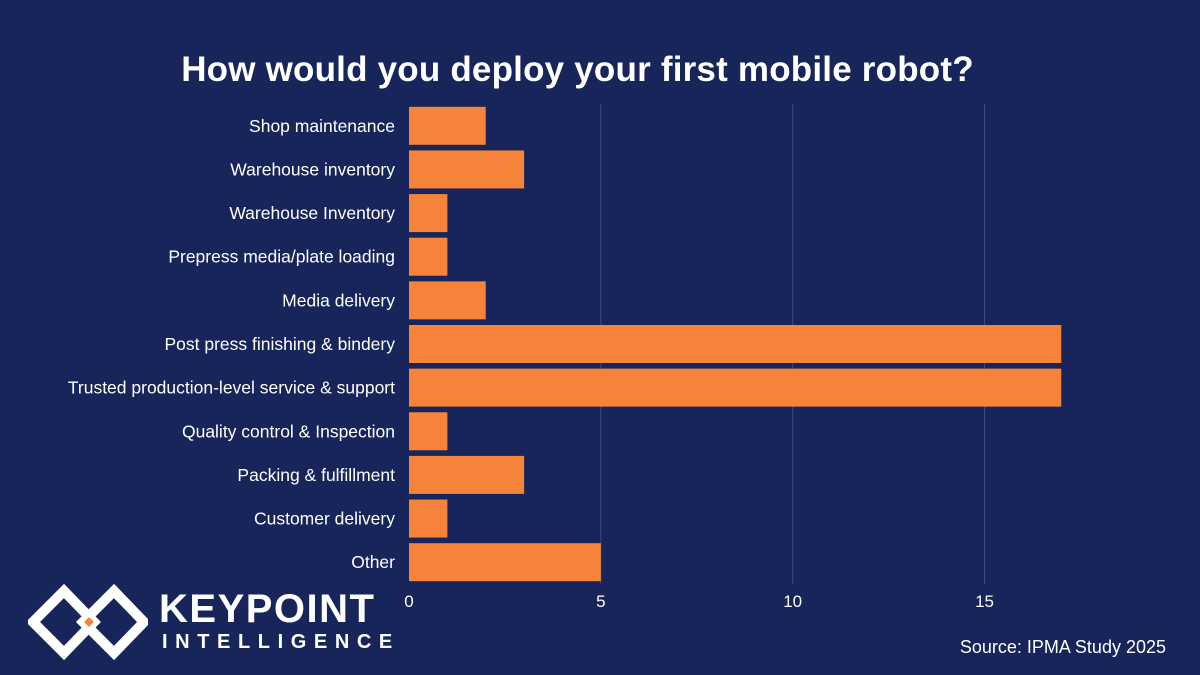 This screenshot has width=1200, height=675. Describe the element at coordinates (338, 300) in the screenshot. I see `category-label: Media delivery` at that location.